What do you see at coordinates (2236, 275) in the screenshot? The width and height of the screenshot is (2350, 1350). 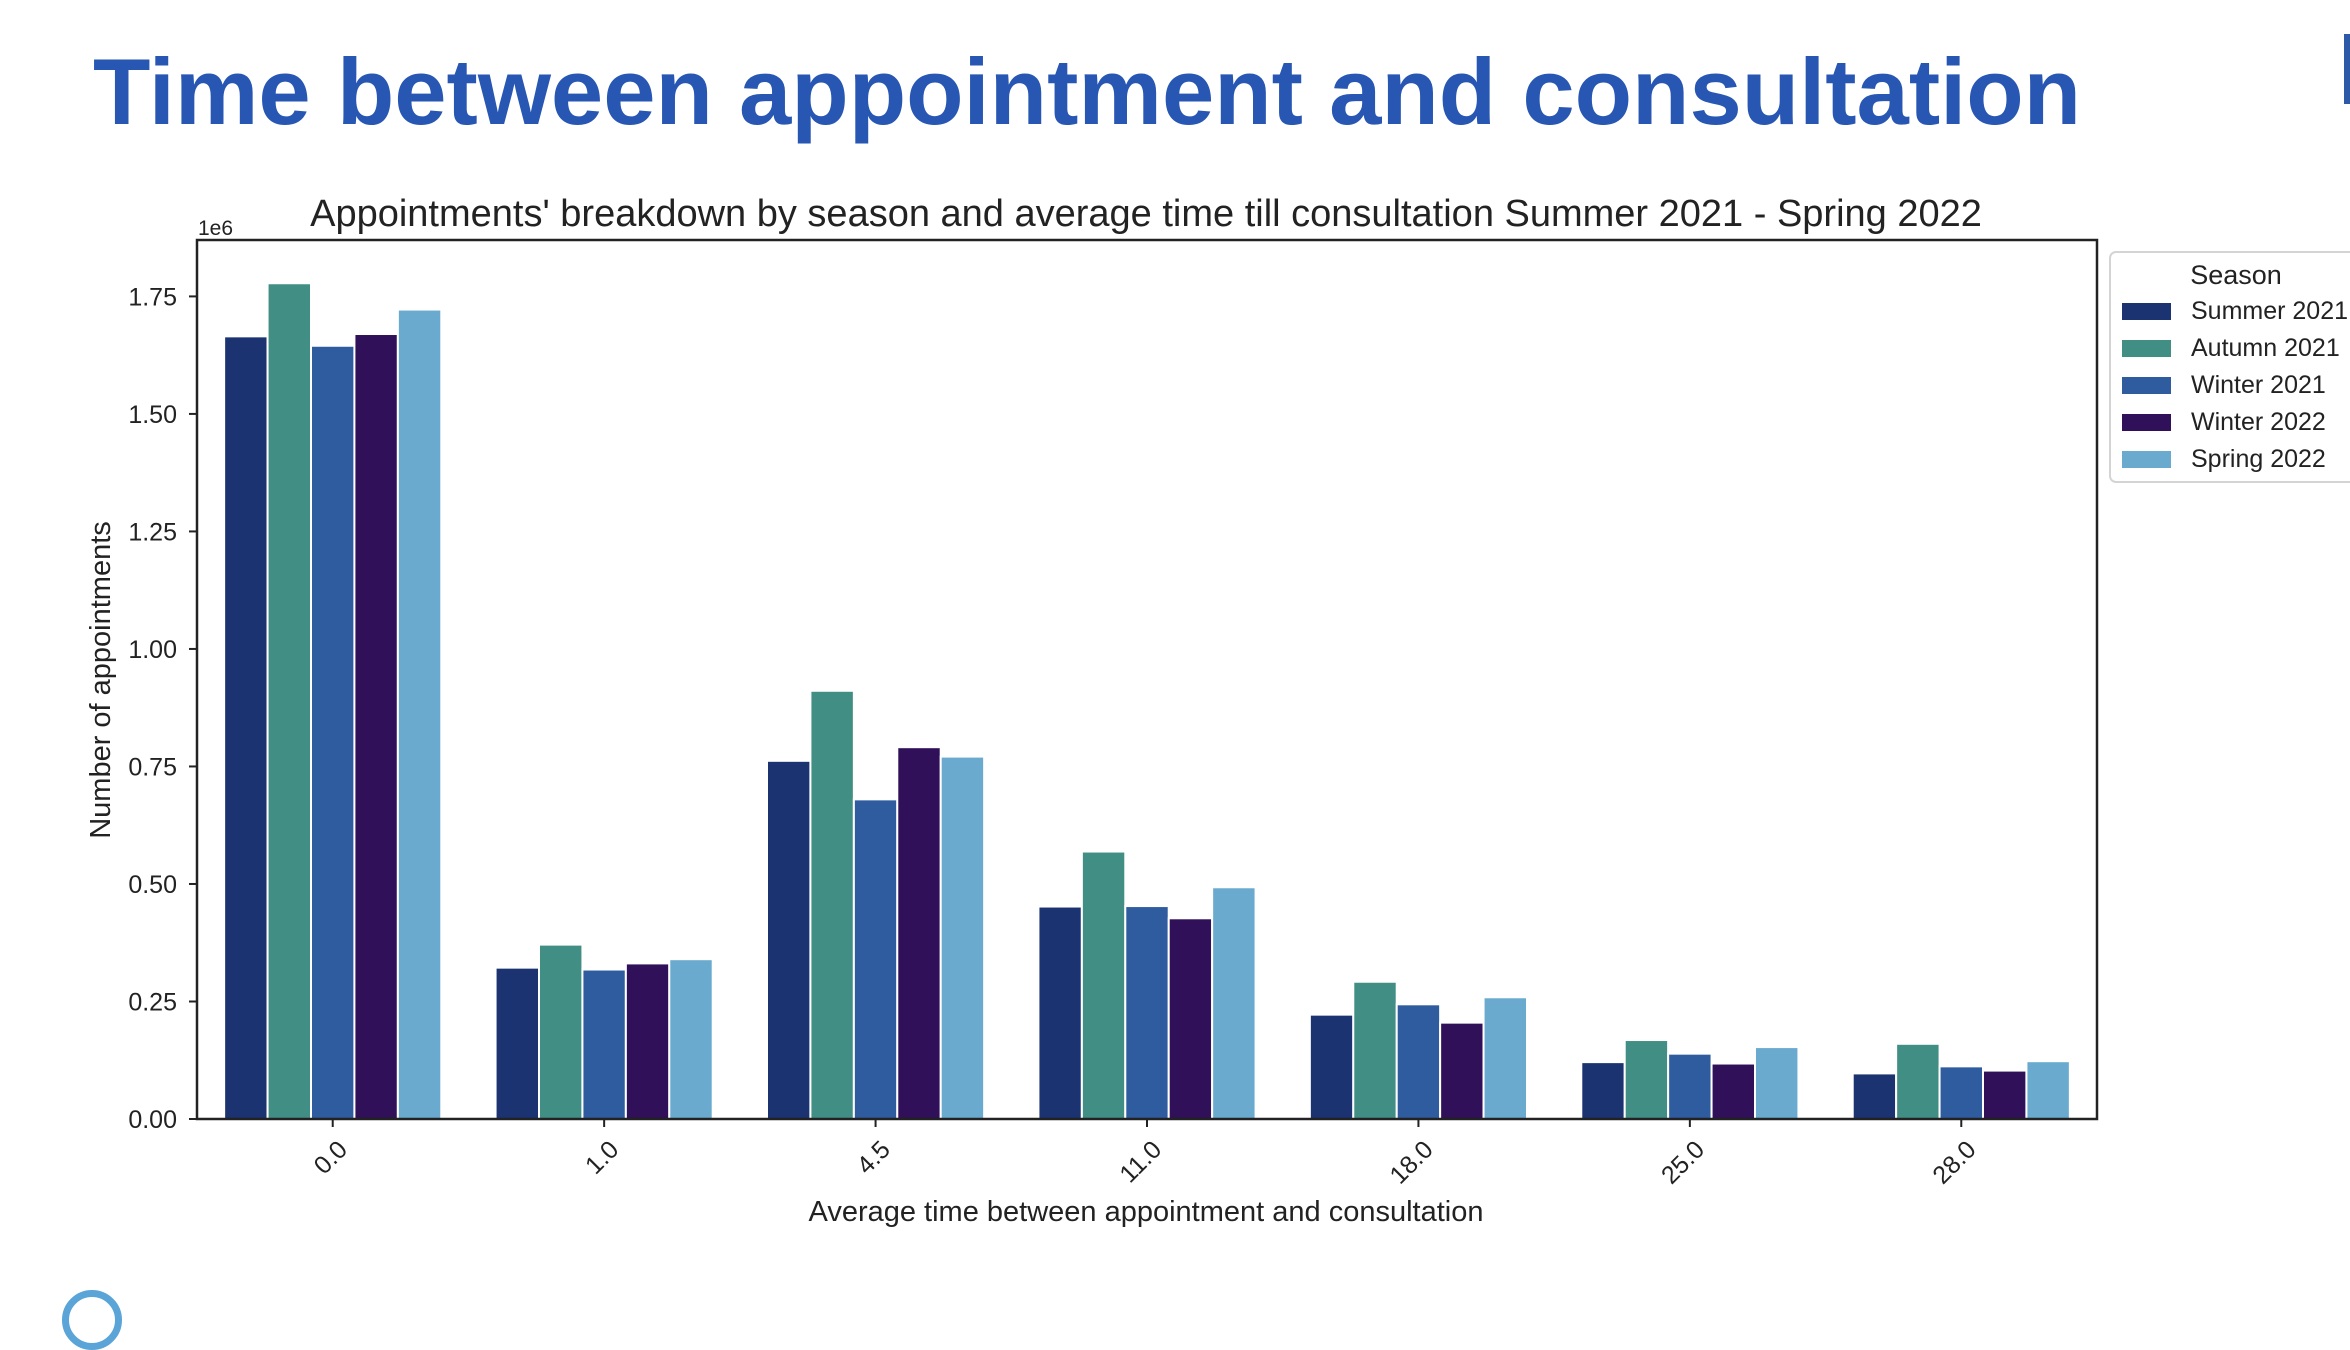 I see `legend-title: Season` at bounding box center [2236, 275].